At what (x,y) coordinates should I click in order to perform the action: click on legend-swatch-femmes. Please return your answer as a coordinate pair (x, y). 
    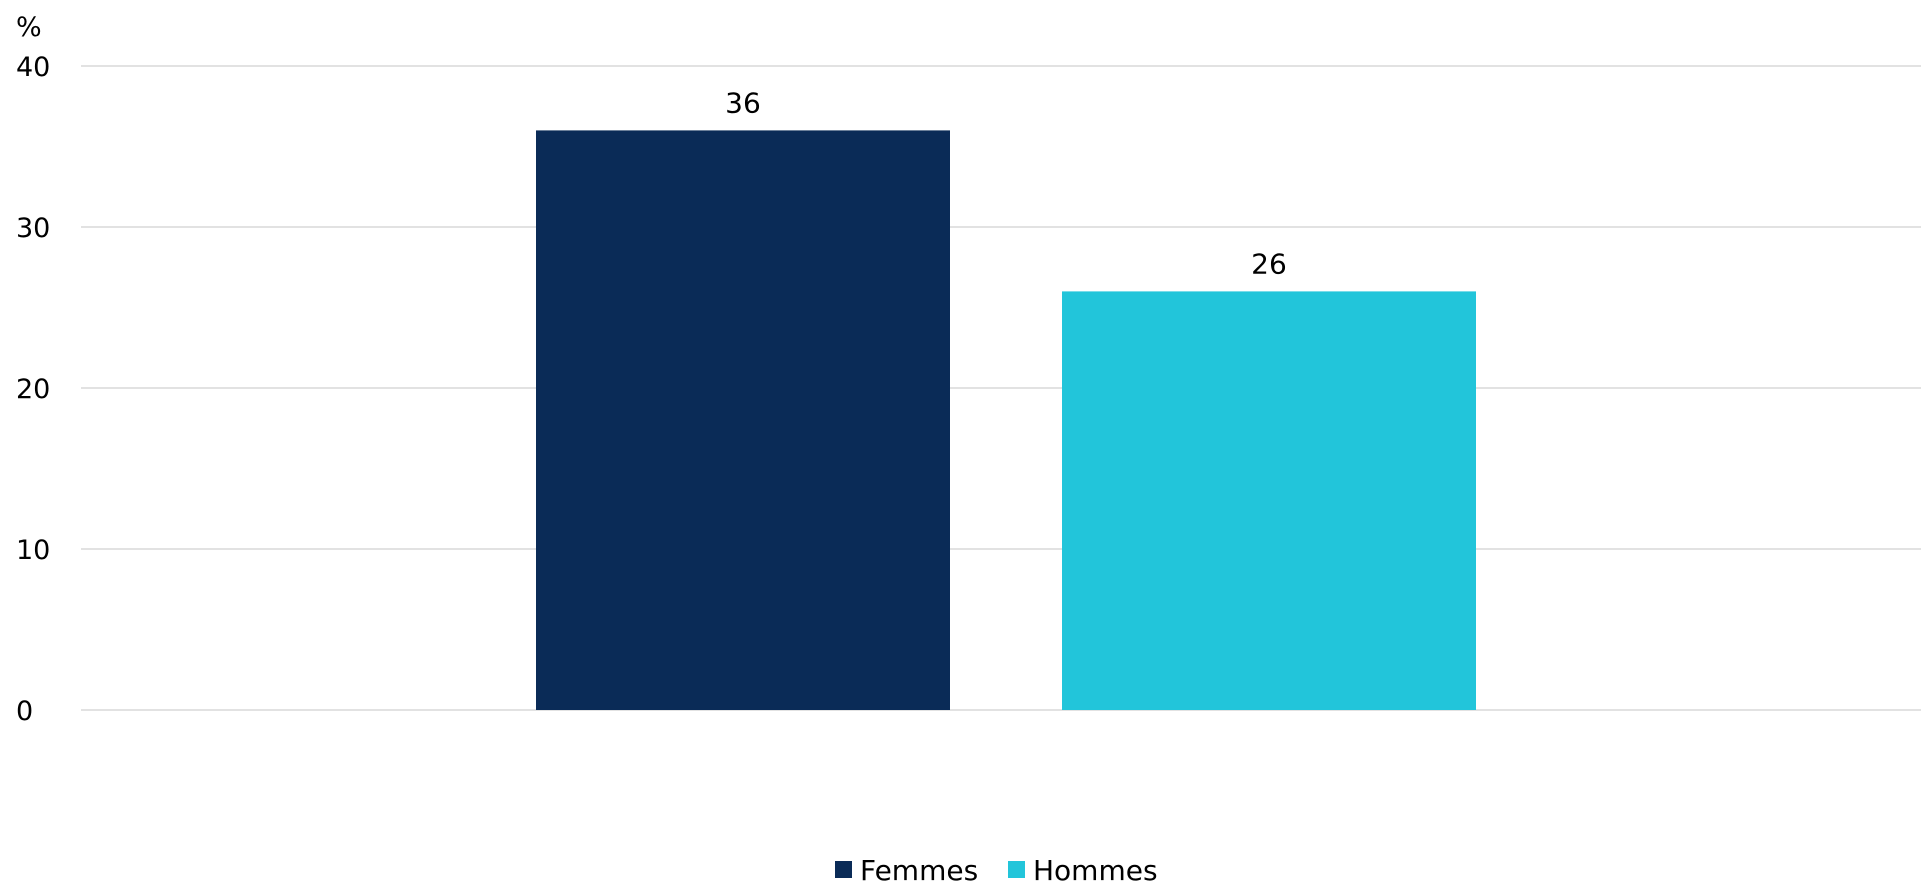
    Looking at the image, I should click on (843, 869).